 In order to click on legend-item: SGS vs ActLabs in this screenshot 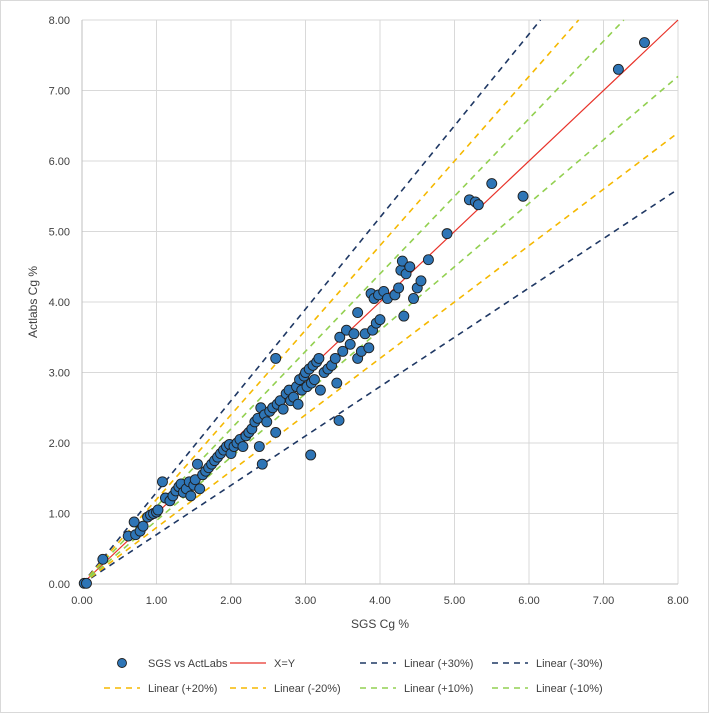, I will do `click(172, 664)`.